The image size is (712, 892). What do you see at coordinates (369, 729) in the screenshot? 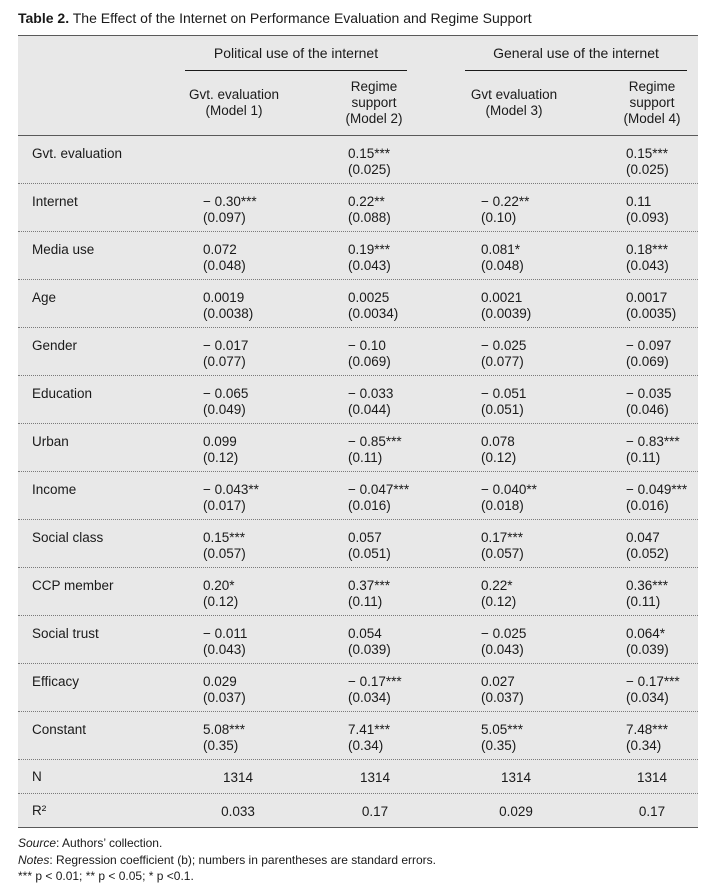
I see `coef-value: 7.41***` at bounding box center [369, 729].